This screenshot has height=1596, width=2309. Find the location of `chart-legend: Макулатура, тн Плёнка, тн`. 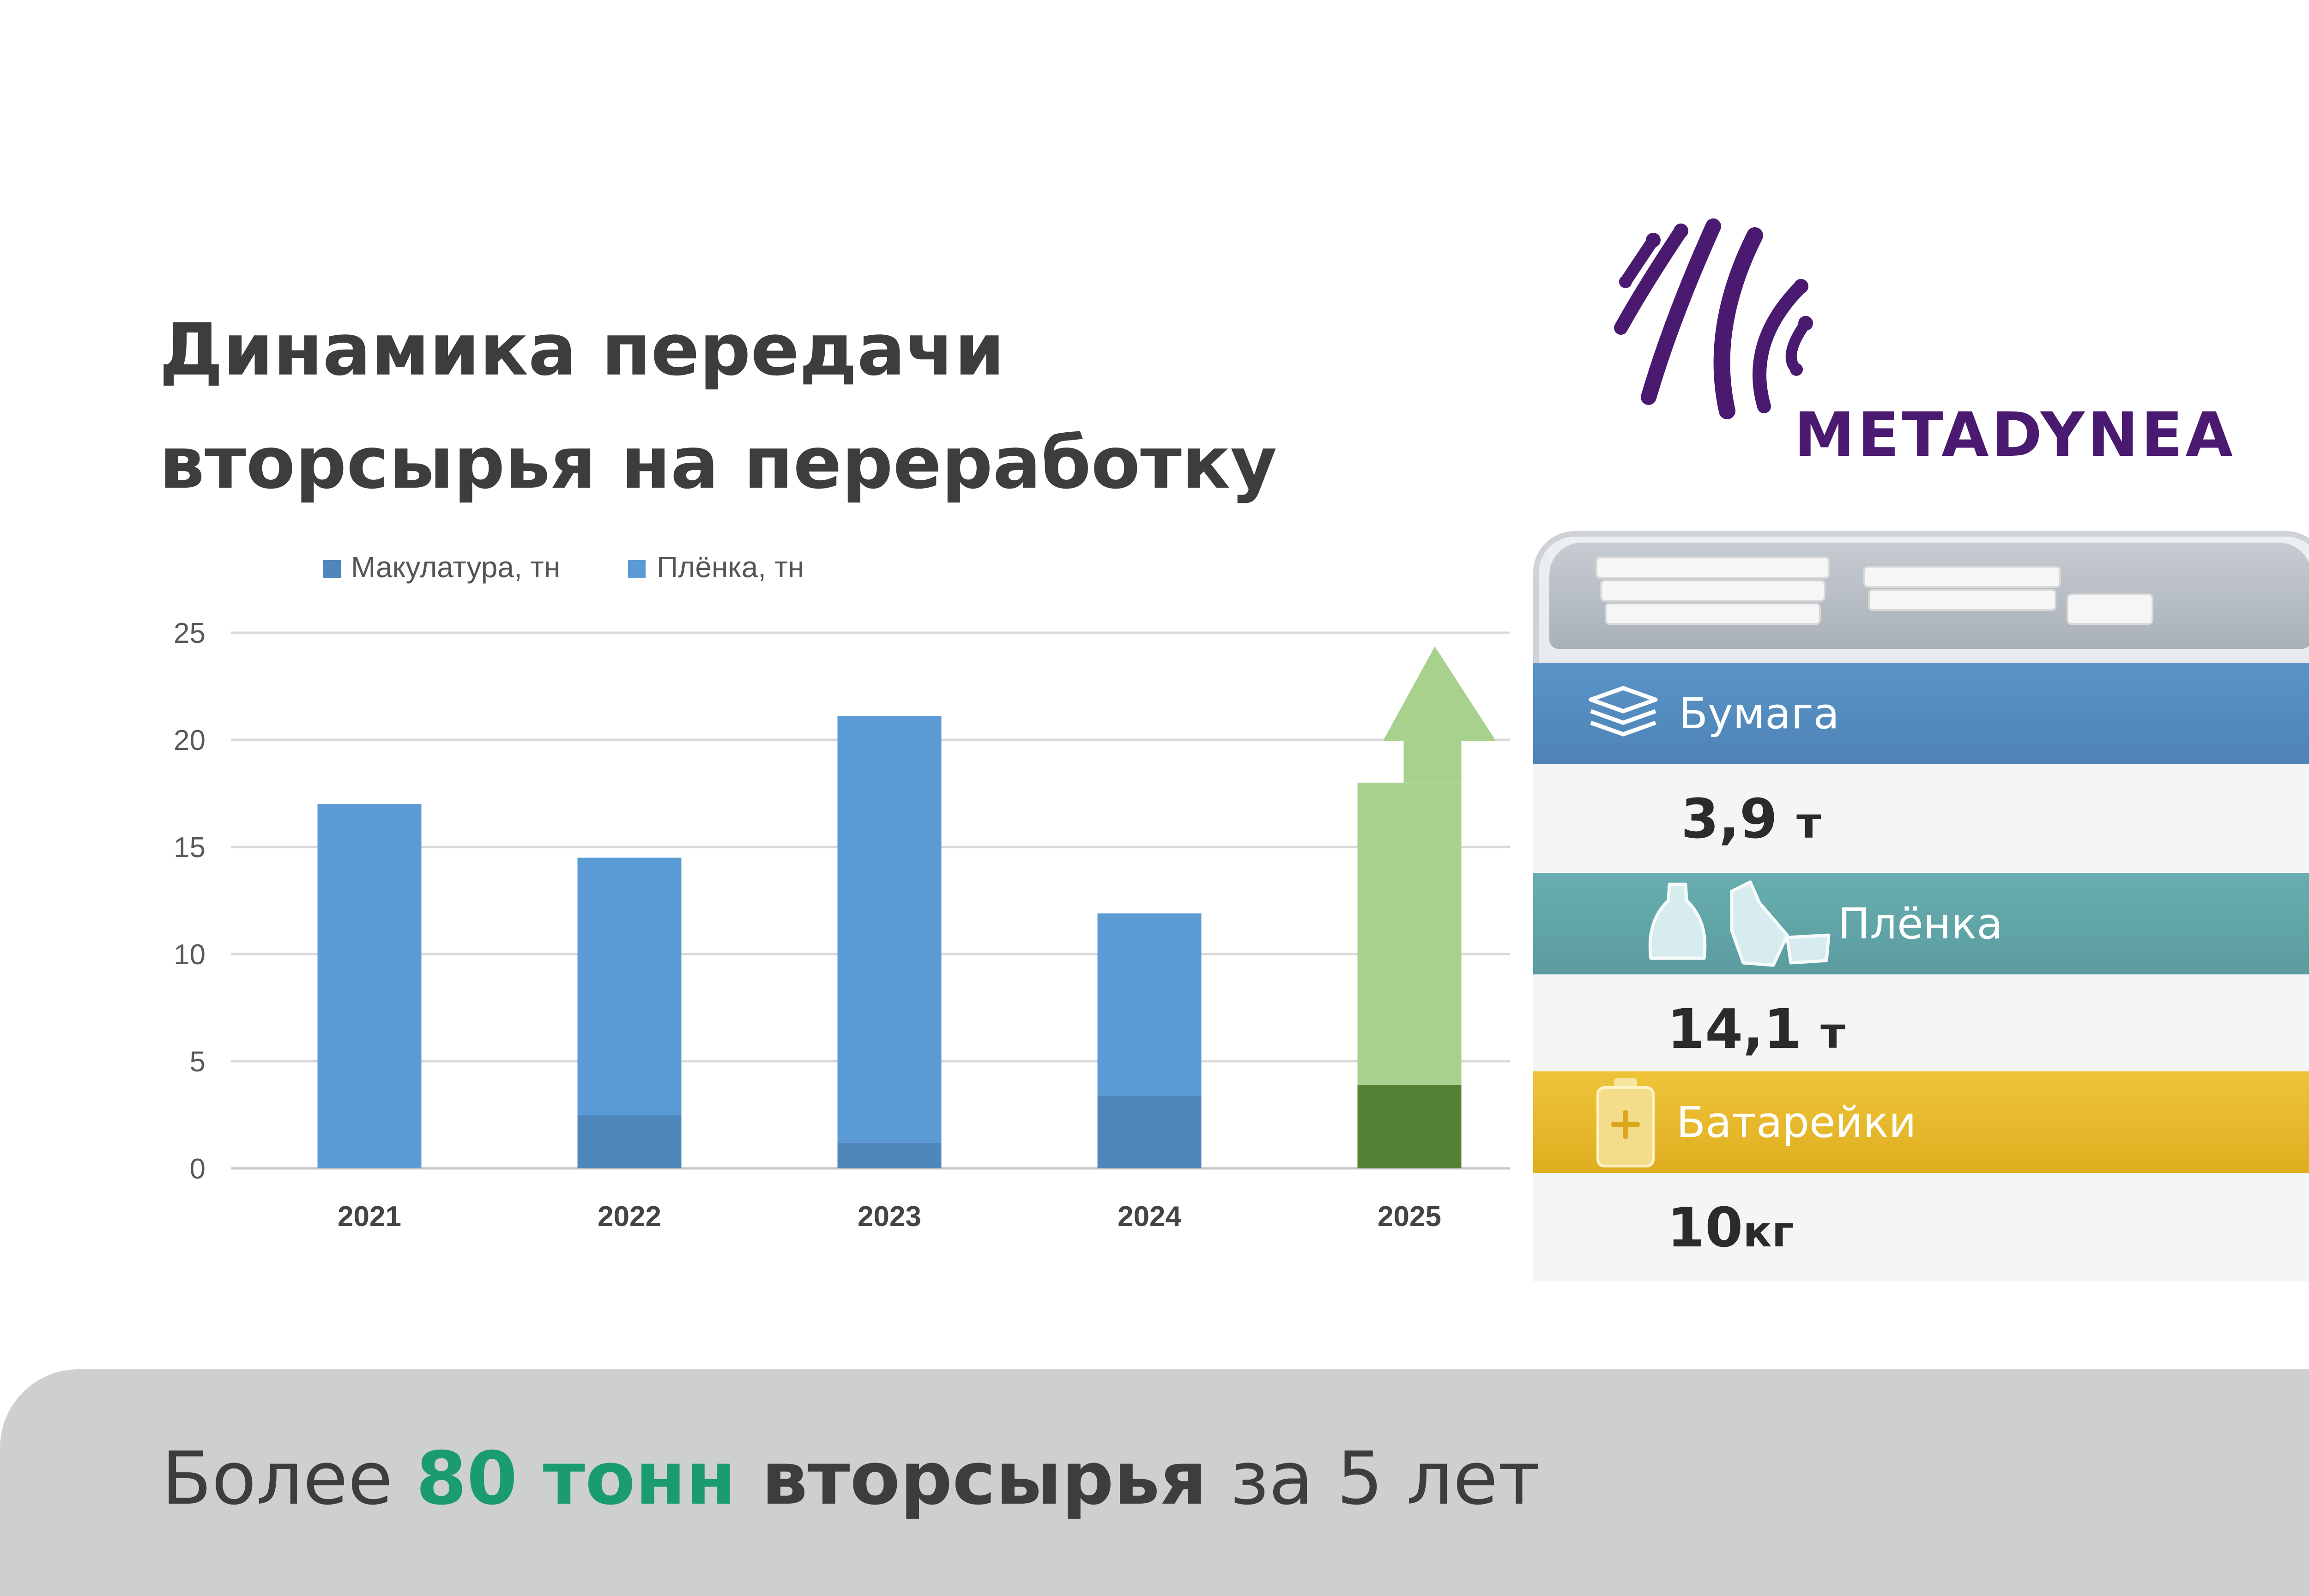

chart-legend: Макулатура, тн Плёнка, тн is located at coordinates (564, 567).